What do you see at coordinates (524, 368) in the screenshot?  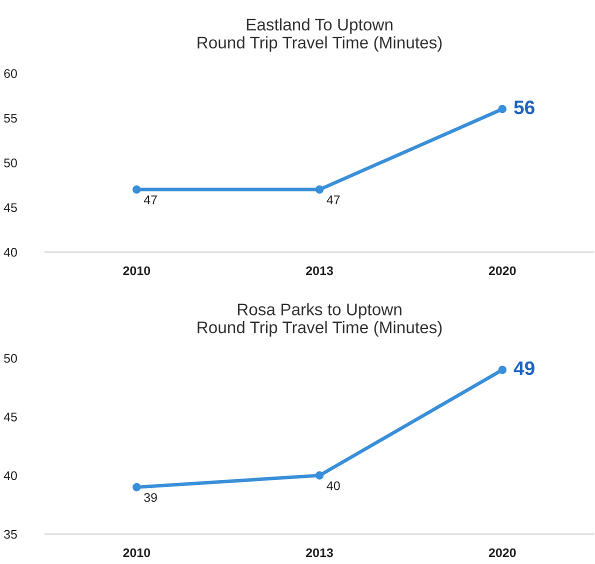 I see `data-label: 49` at bounding box center [524, 368].